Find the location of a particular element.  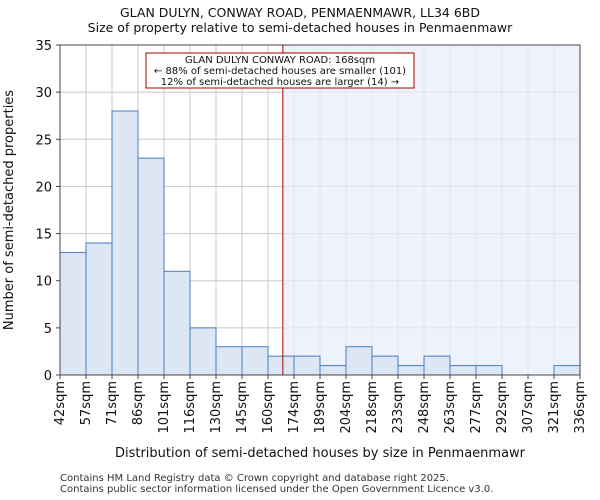

annotation-box is located at coordinates (280, 70).